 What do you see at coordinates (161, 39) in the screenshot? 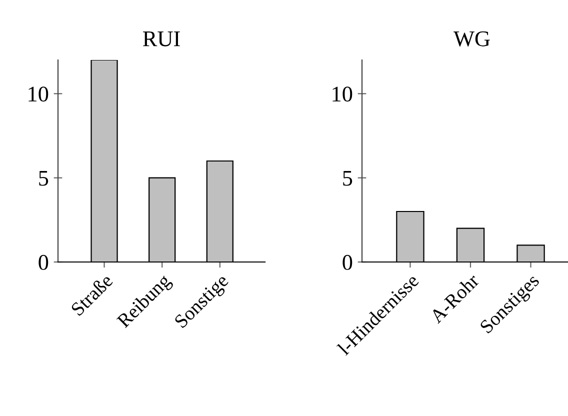
I see `chart-title: RUI` at bounding box center [161, 39].